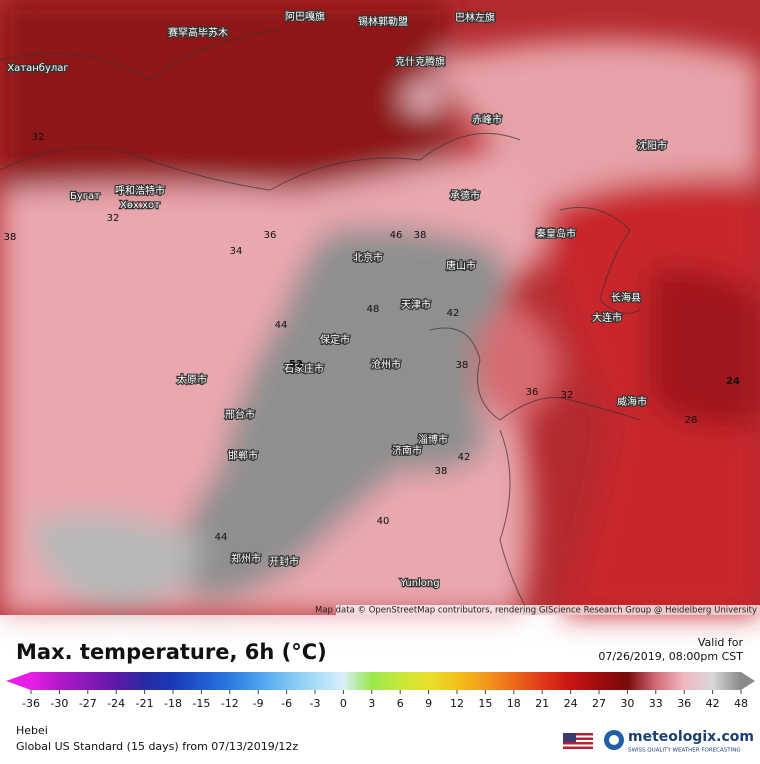 This screenshot has width=760, height=764. What do you see at coordinates (236, 251) in the screenshot?
I see `contour-label: 34` at bounding box center [236, 251].